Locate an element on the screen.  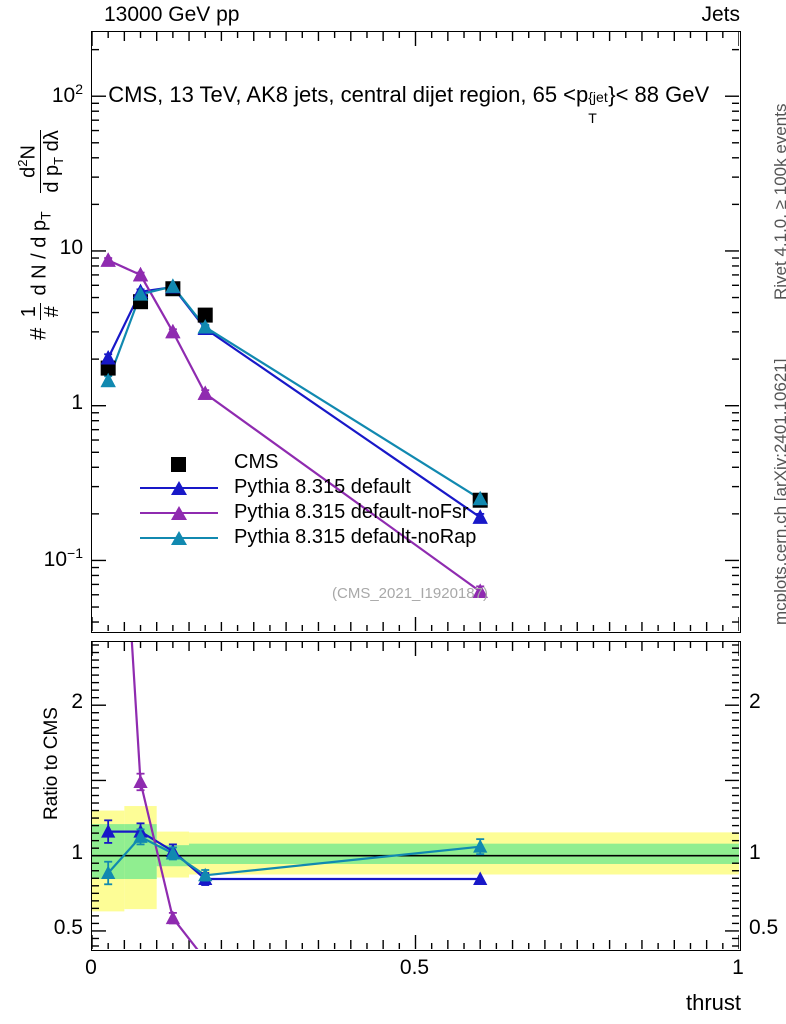
legend-entry-1: Pythia 8.315 default is located at coordinates (308, 487).